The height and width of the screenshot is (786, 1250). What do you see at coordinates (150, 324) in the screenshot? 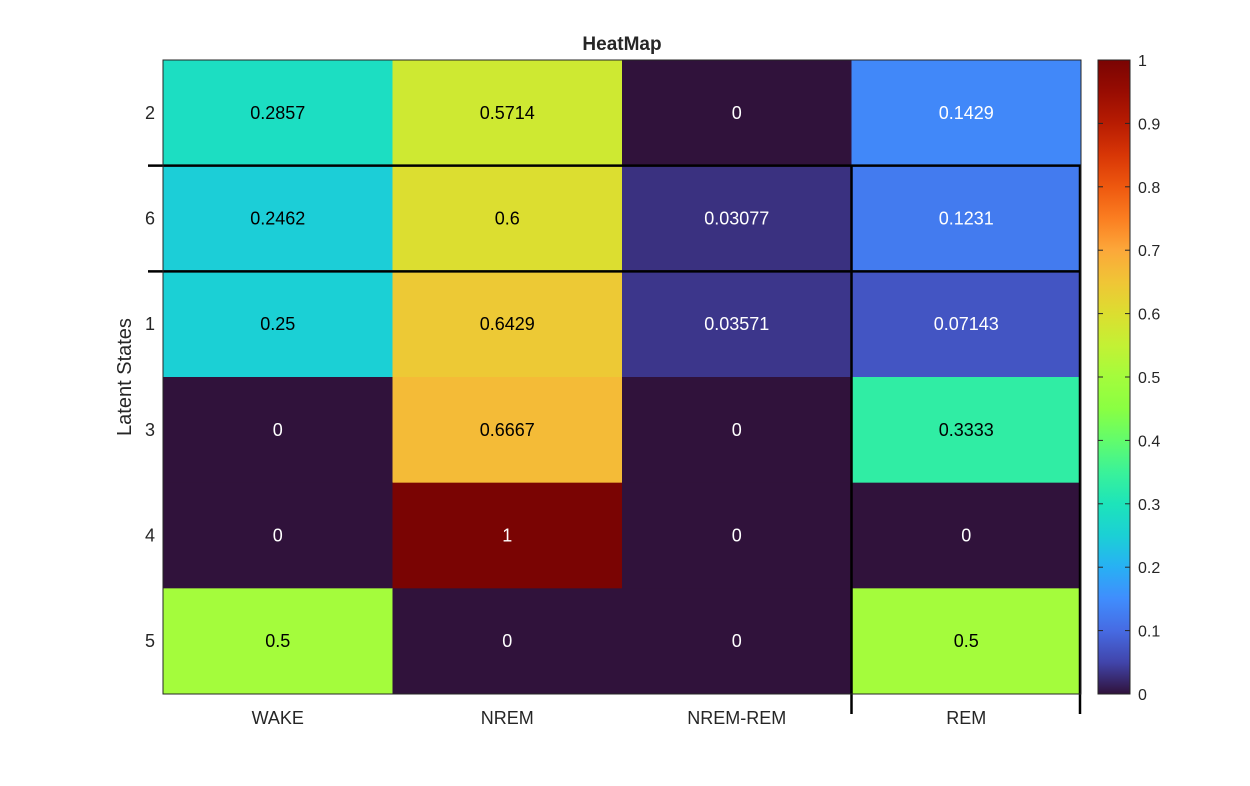
I see `y-tick-label: 1` at bounding box center [150, 324].